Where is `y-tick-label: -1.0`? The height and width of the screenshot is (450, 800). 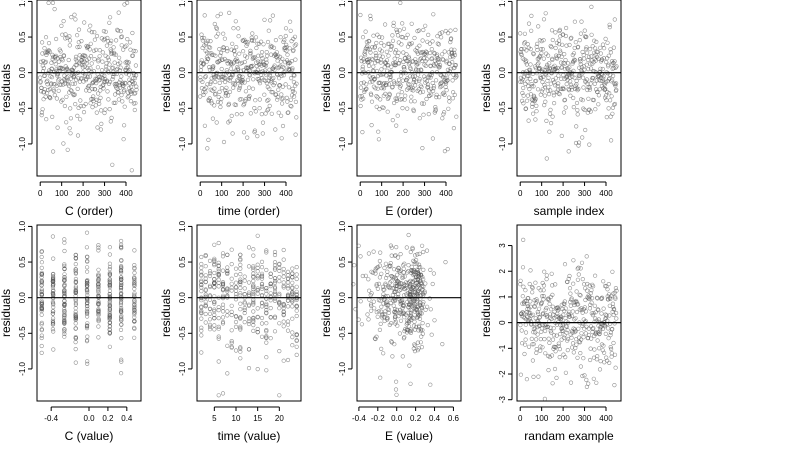 y-tick-label: -1.0 is located at coordinates (182, 143).